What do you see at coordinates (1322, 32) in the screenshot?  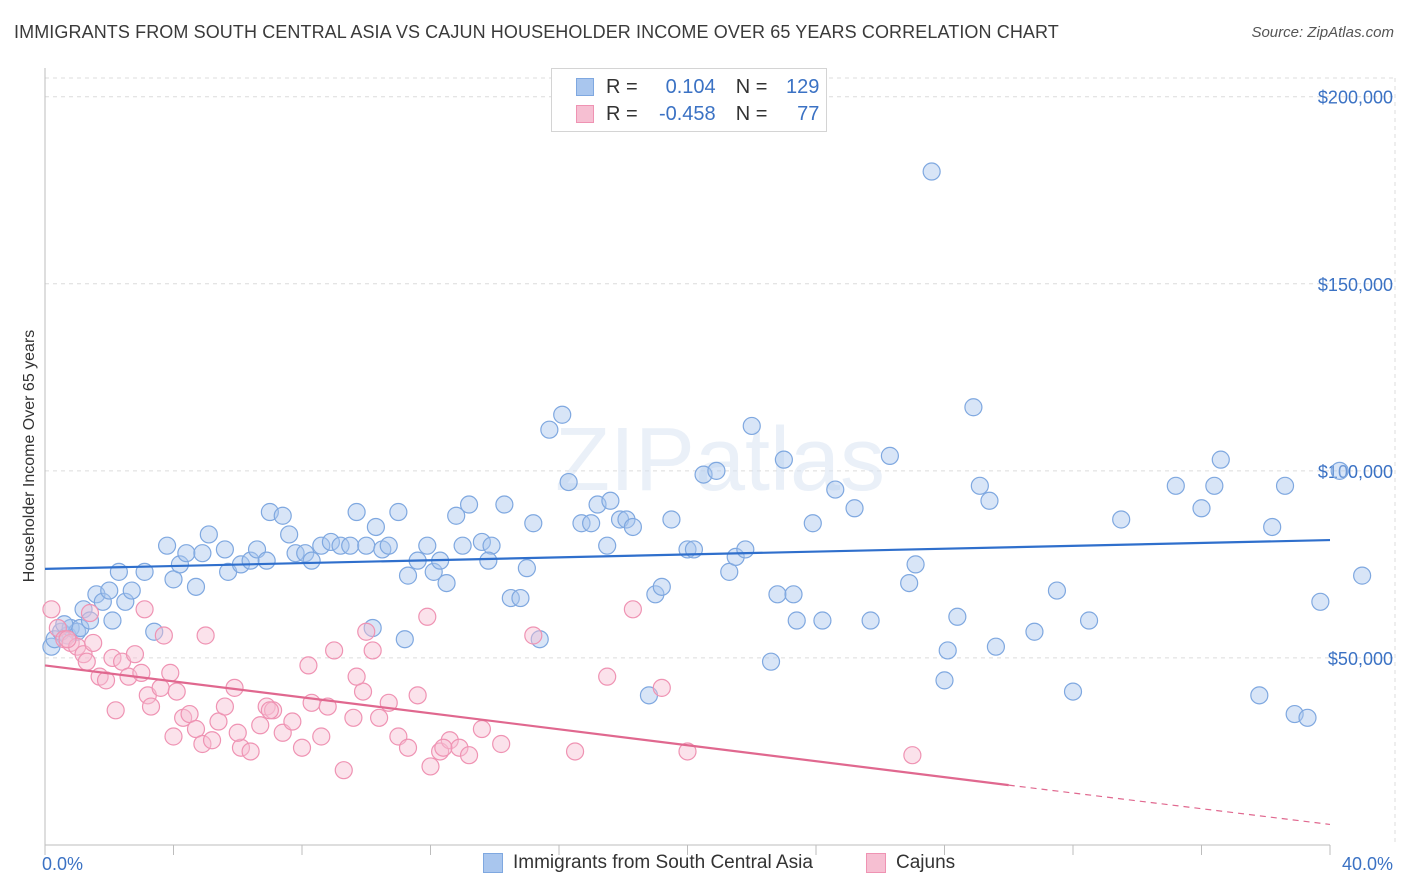 I see `source-label: Source: ZipAtlas.com` at bounding box center [1322, 32].